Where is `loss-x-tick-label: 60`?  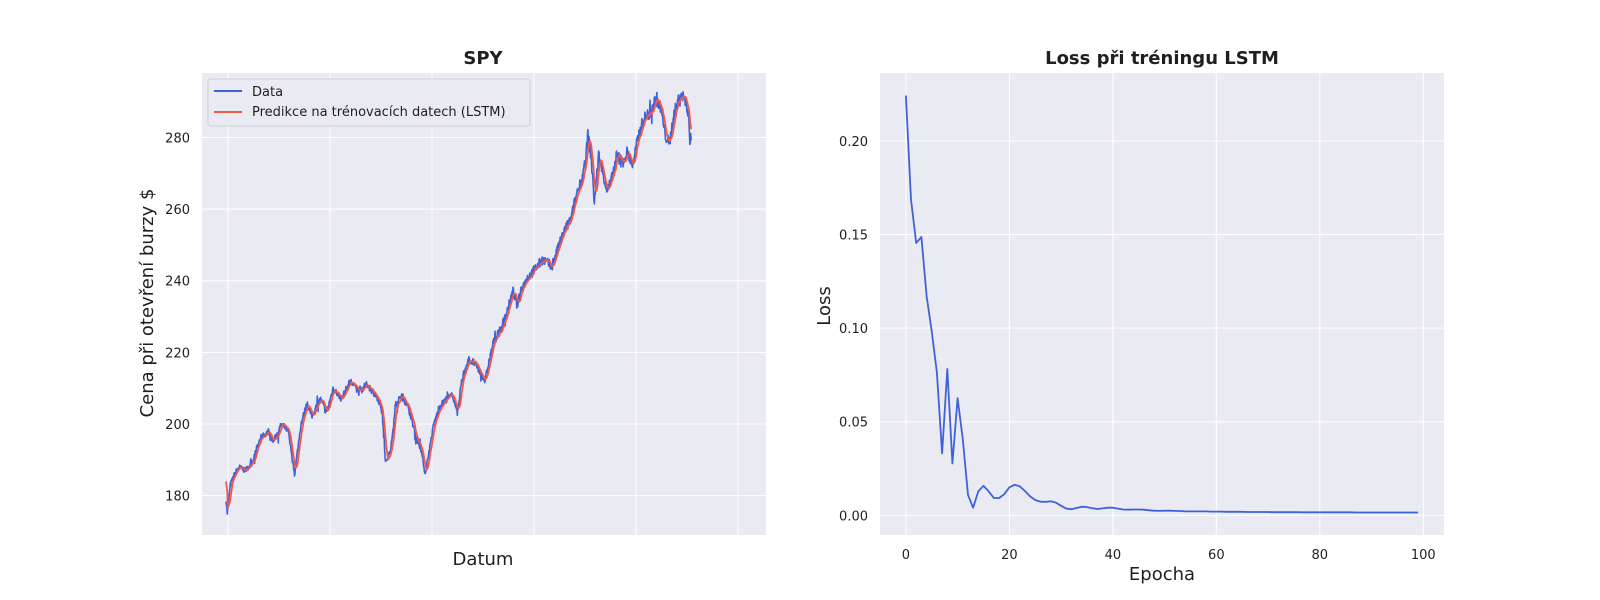
loss-x-tick-label: 60 is located at coordinates (1216, 555).